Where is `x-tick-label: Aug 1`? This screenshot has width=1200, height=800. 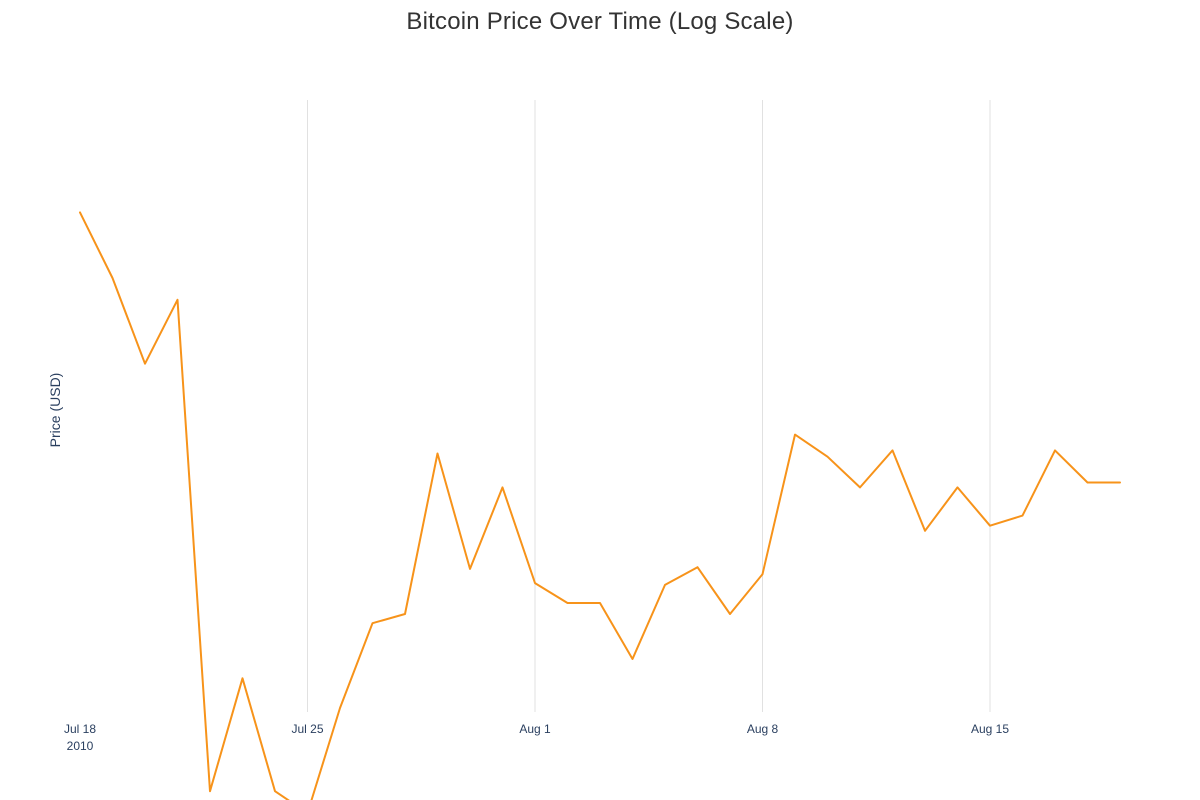 x-tick-label: Aug 1 is located at coordinates (535, 729).